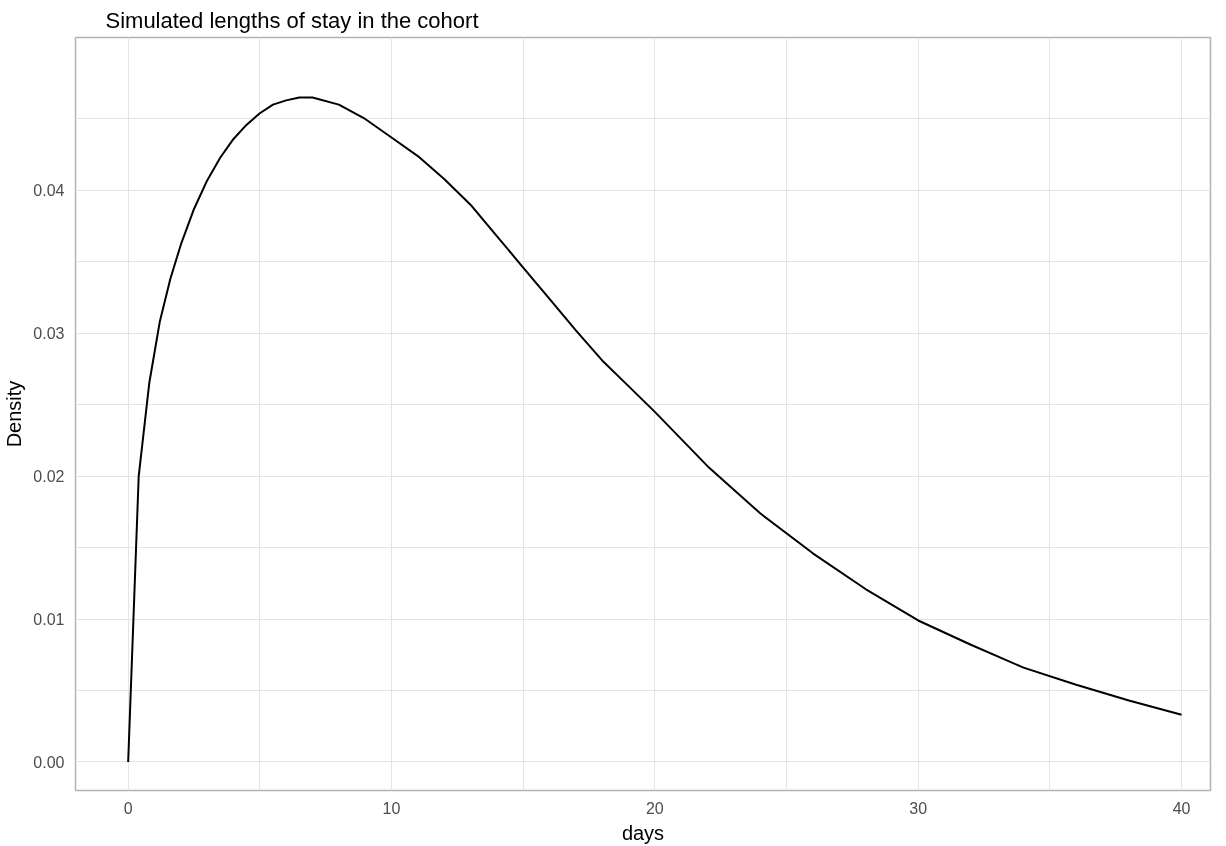  Describe the element at coordinates (391, 808) in the screenshot. I see `x-tick-label: 10` at that location.